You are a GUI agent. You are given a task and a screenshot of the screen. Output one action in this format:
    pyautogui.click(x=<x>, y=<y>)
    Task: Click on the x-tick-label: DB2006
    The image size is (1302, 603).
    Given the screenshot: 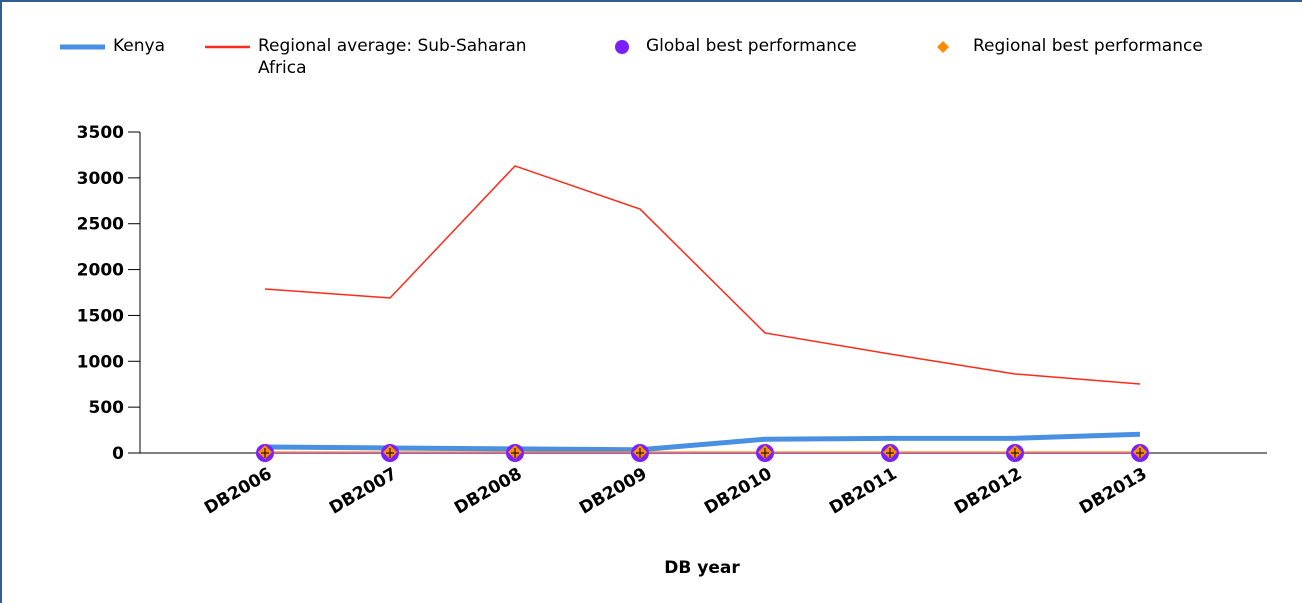 What is the action you would take?
    pyautogui.click(x=238, y=491)
    